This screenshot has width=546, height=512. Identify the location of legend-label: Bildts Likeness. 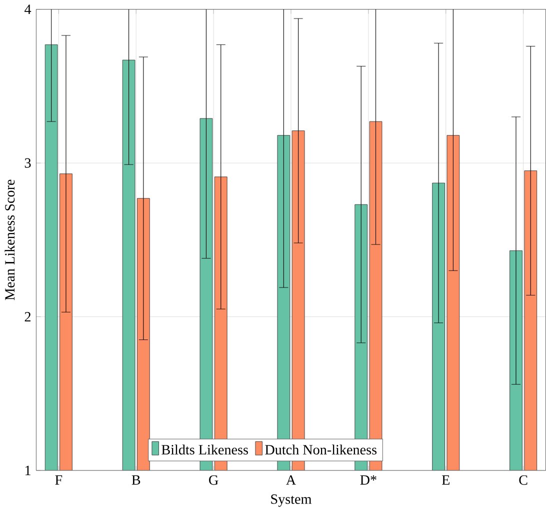
(205, 449).